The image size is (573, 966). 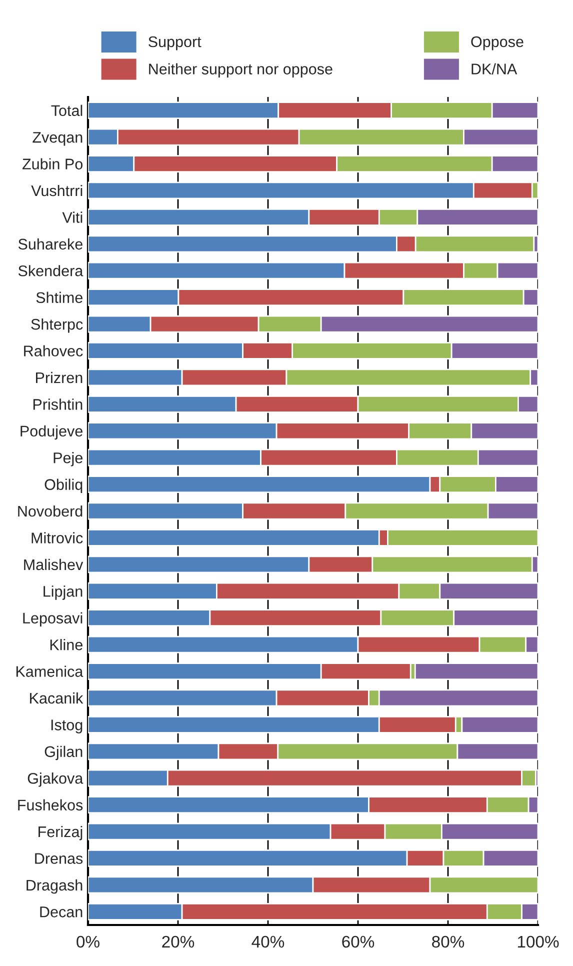 What do you see at coordinates (57, 538) in the screenshot?
I see `y-tick-label: Mitrovic` at bounding box center [57, 538].